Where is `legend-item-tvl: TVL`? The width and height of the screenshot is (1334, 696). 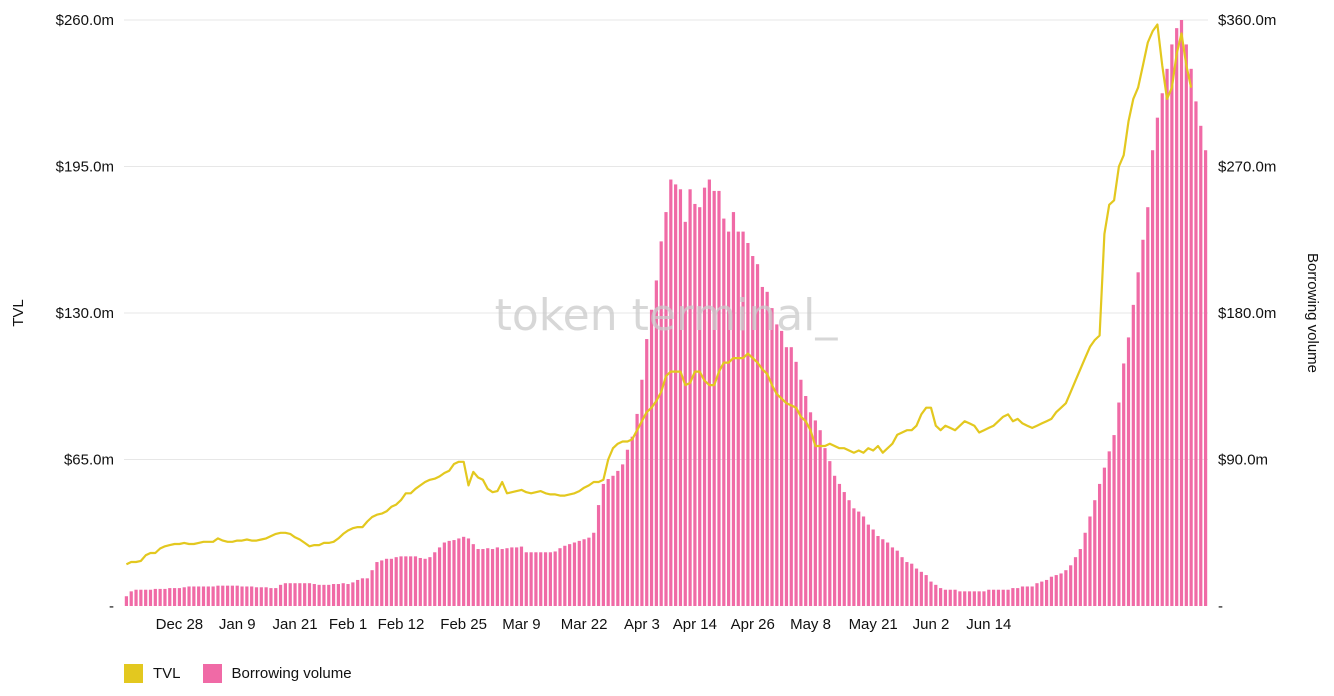
legend-item-tvl: TVL is located at coordinates (152, 673).